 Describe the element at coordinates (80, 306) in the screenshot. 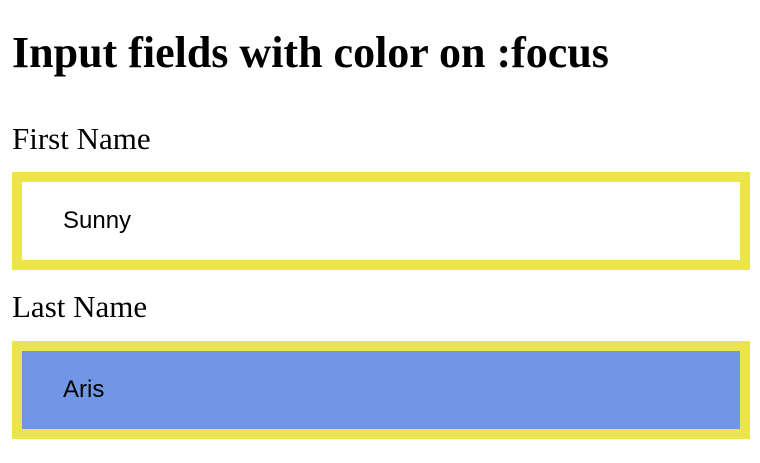

I see `last-name-label: Last Name` at that location.